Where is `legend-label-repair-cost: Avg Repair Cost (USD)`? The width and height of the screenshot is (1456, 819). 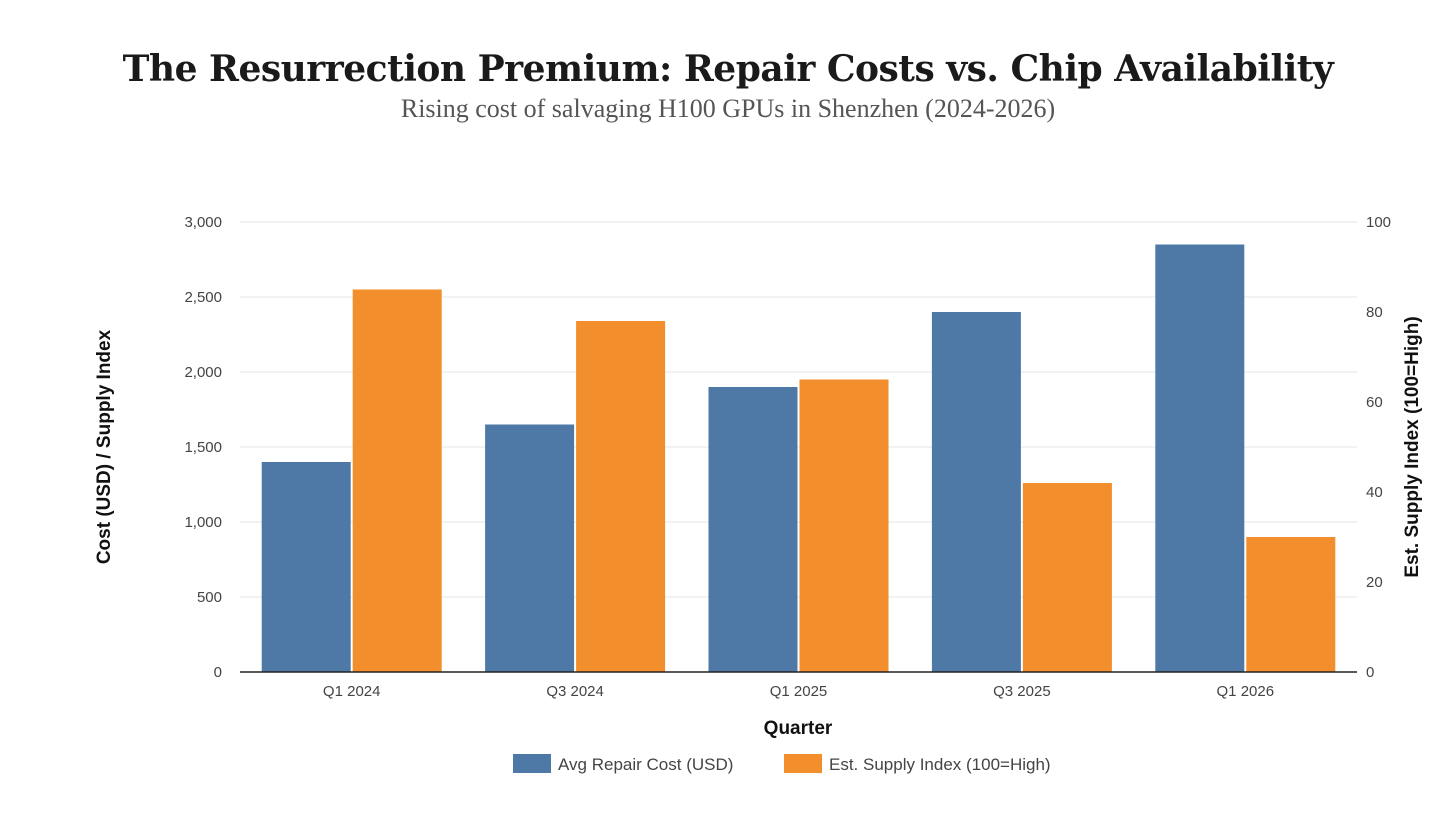 legend-label-repair-cost: Avg Repair Cost (USD) is located at coordinates (645, 764).